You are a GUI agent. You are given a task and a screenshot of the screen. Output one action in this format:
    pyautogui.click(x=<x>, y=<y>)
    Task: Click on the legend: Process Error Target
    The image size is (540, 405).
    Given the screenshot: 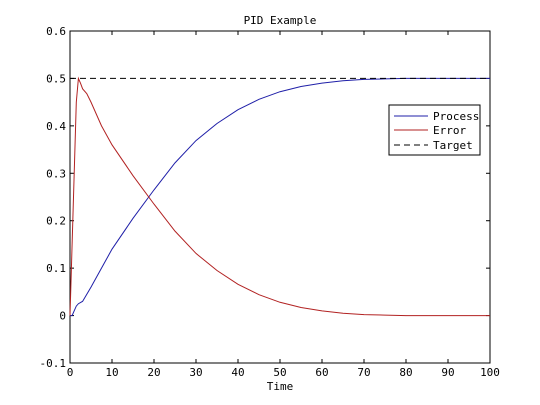 What is the action you would take?
    pyautogui.click(x=434, y=130)
    